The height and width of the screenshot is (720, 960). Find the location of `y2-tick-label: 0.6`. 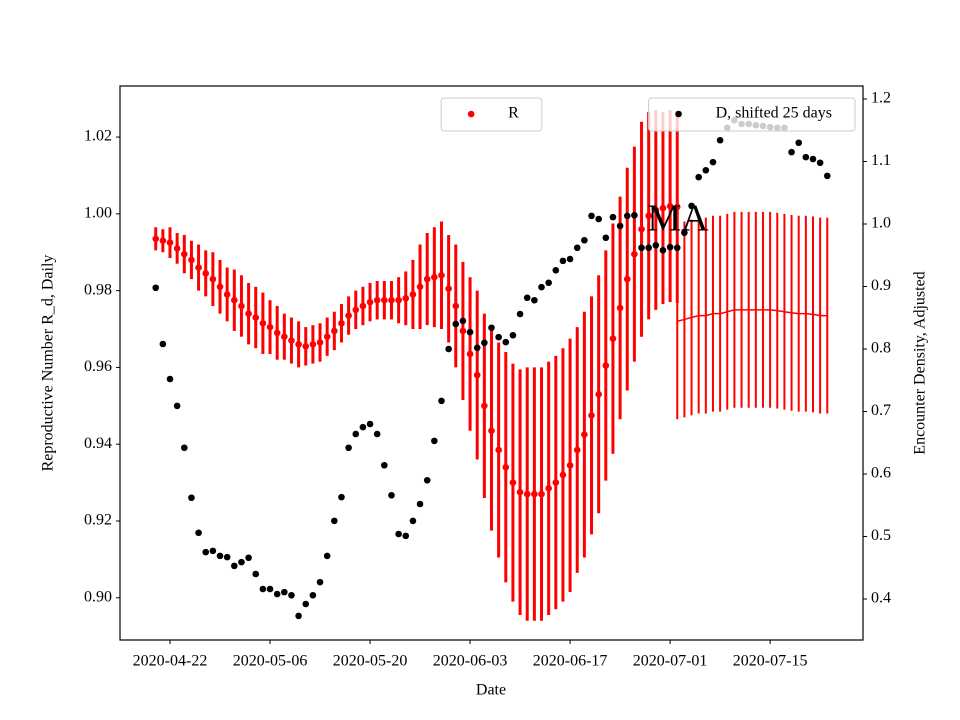

y2-tick-label: 0.6 is located at coordinates (881, 473).